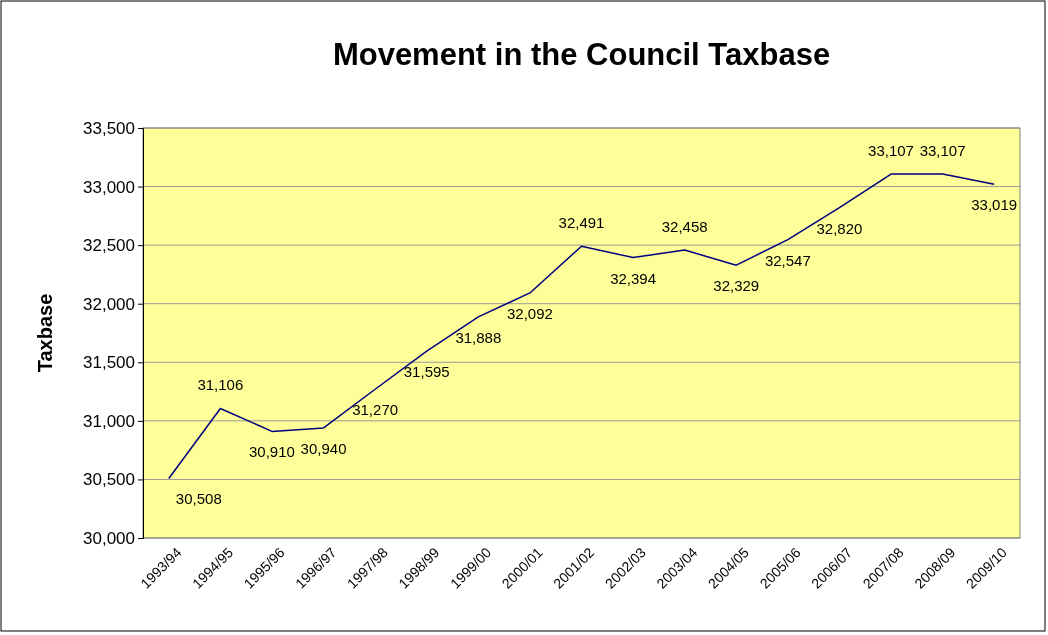 The width and height of the screenshot is (1048, 635). Describe the element at coordinates (109, 187) in the screenshot. I see `y-tick-label: 33,000` at that location.